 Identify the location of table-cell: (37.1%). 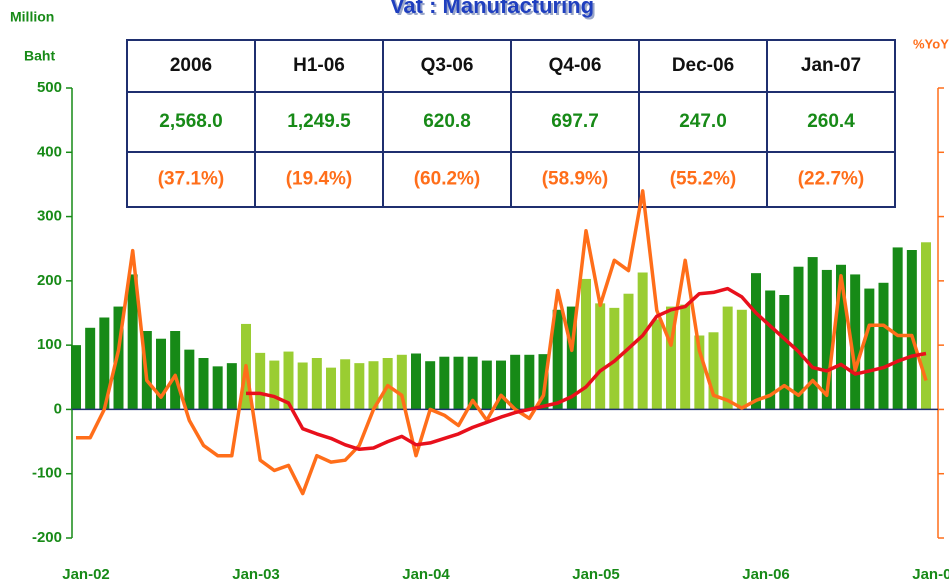
(191, 179).